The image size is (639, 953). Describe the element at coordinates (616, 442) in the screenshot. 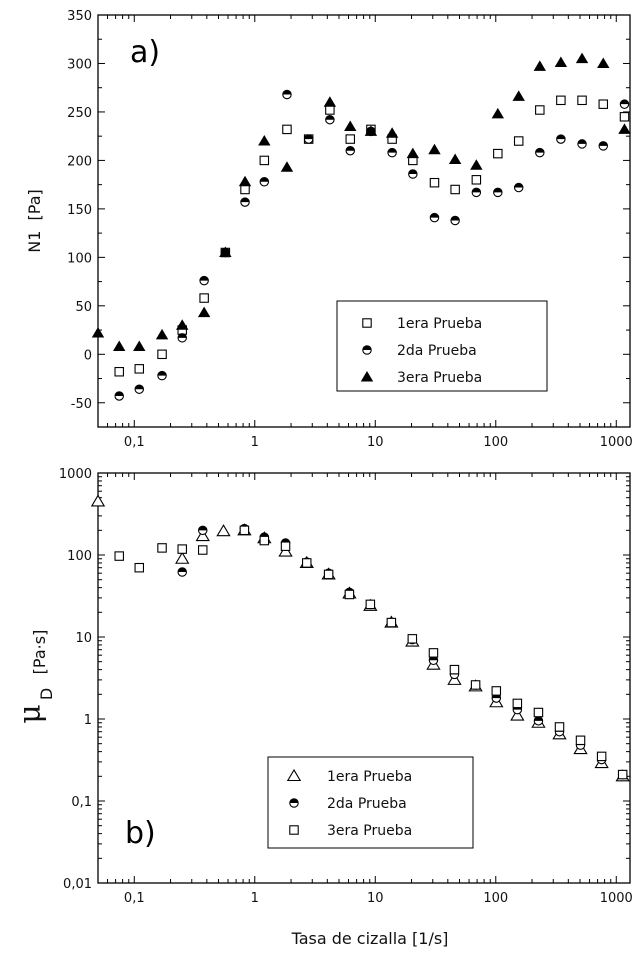

I see `x-tick-label: 1000` at that location.